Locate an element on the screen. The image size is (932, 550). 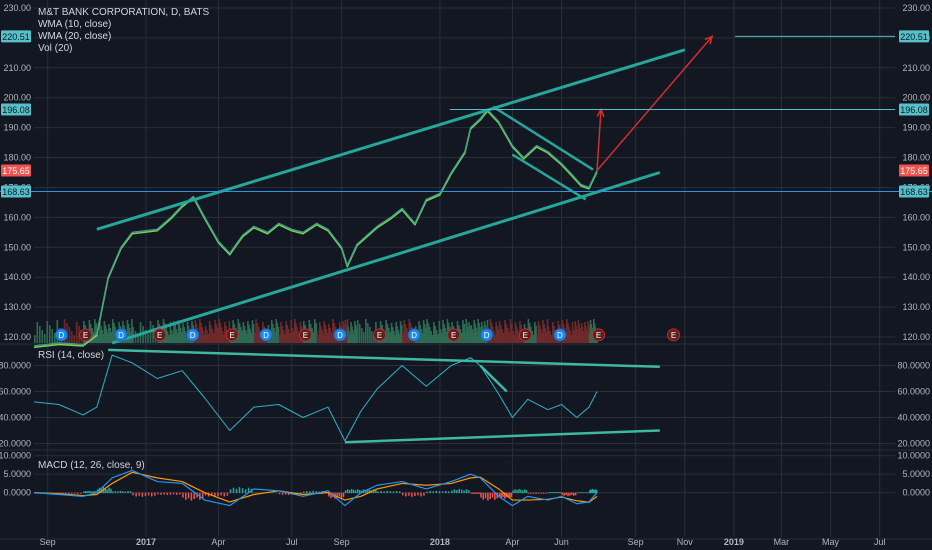
symbol-title: M&T BANK CORPORATION, D, BATS is located at coordinates (124, 12).